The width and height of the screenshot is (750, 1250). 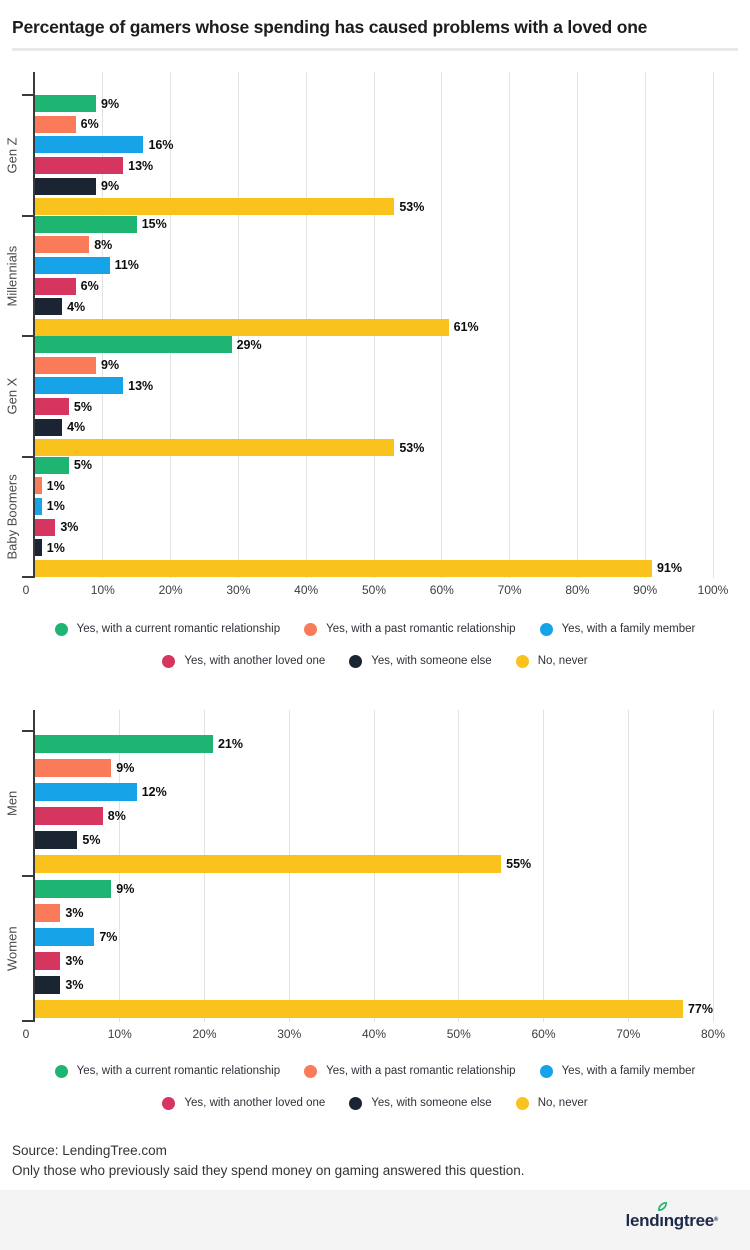 I want to click on legend-item: Yes, with a past romantic relationship, so click(x=410, y=629).